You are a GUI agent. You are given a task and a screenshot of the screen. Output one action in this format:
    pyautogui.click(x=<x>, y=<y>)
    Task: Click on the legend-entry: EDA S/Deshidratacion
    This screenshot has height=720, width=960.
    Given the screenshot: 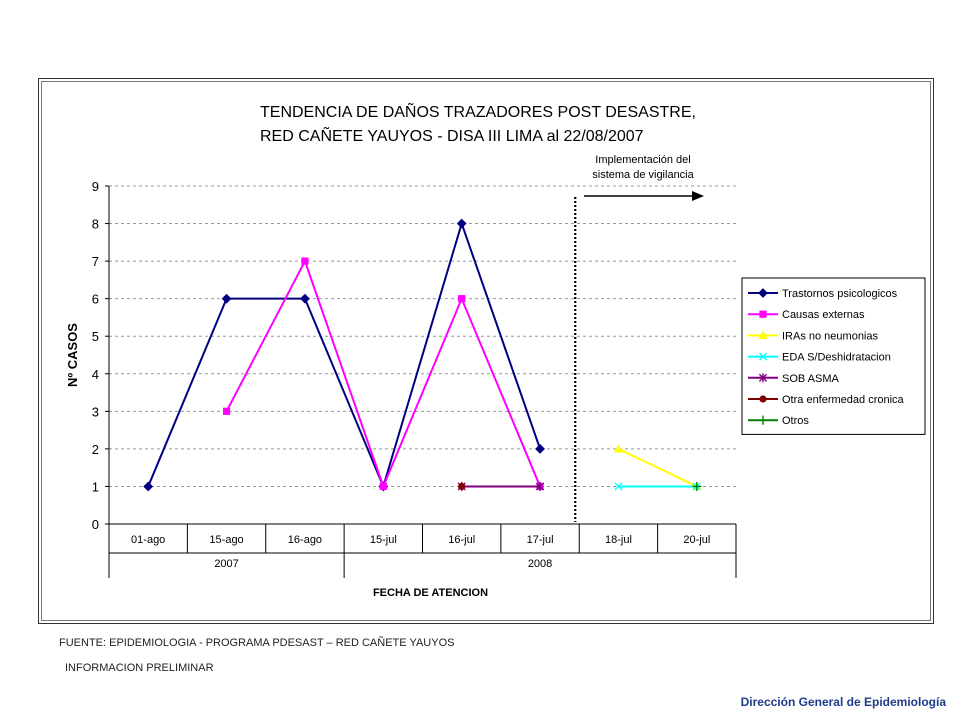 What is the action you would take?
    pyautogui.click(x=836, y=358)
    